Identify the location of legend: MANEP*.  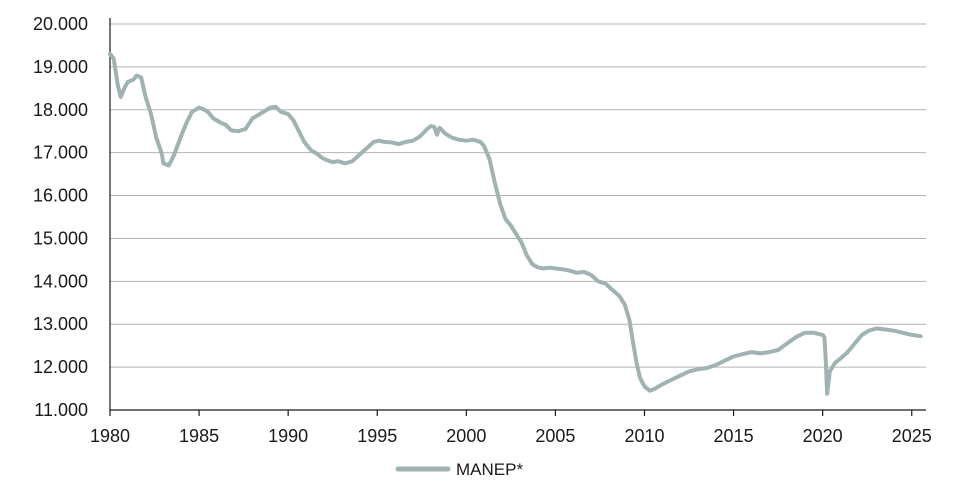
(459, 469).